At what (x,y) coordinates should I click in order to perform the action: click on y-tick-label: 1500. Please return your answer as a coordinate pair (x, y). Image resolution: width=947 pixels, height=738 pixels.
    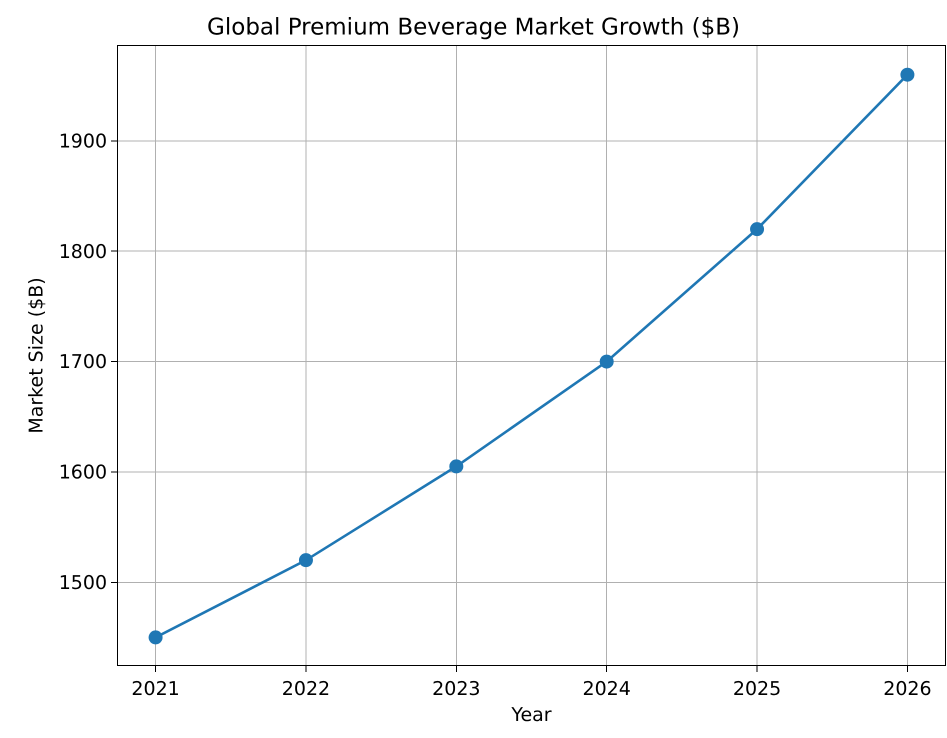
    Looking at the image, I should click on (83, 583).